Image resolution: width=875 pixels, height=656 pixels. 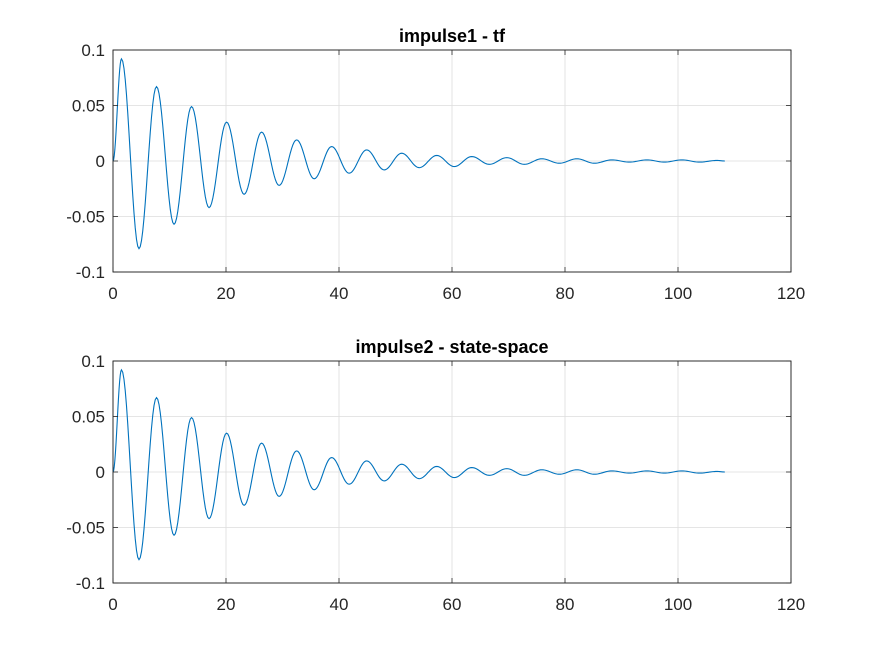 I want to click on subplot-title: impulse1 - tf, so click(x=452, y=36).